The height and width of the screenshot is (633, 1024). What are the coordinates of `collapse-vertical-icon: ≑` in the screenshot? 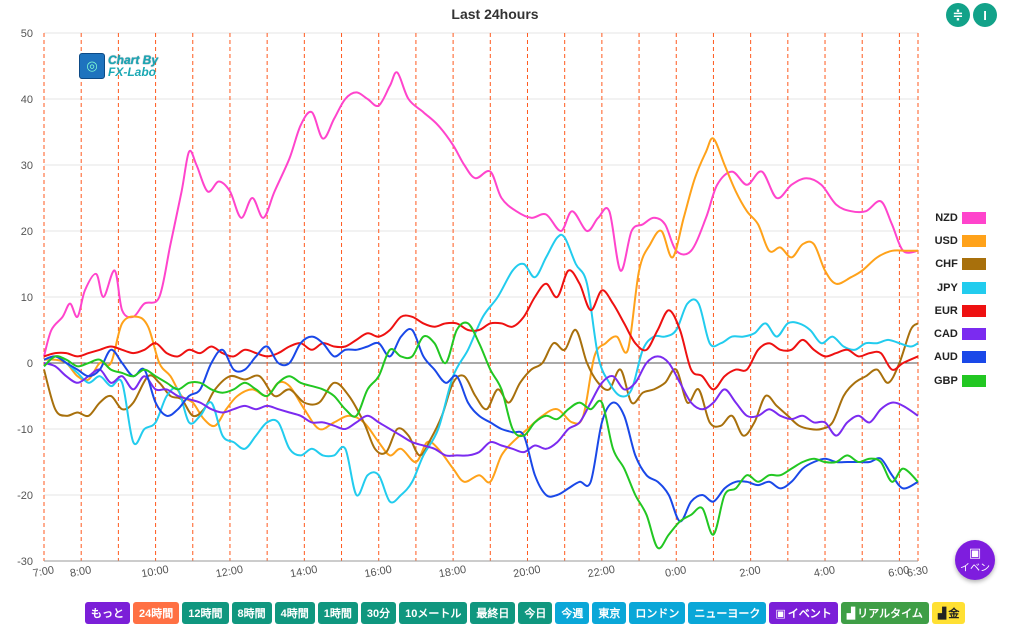 It's located at (958, 15).